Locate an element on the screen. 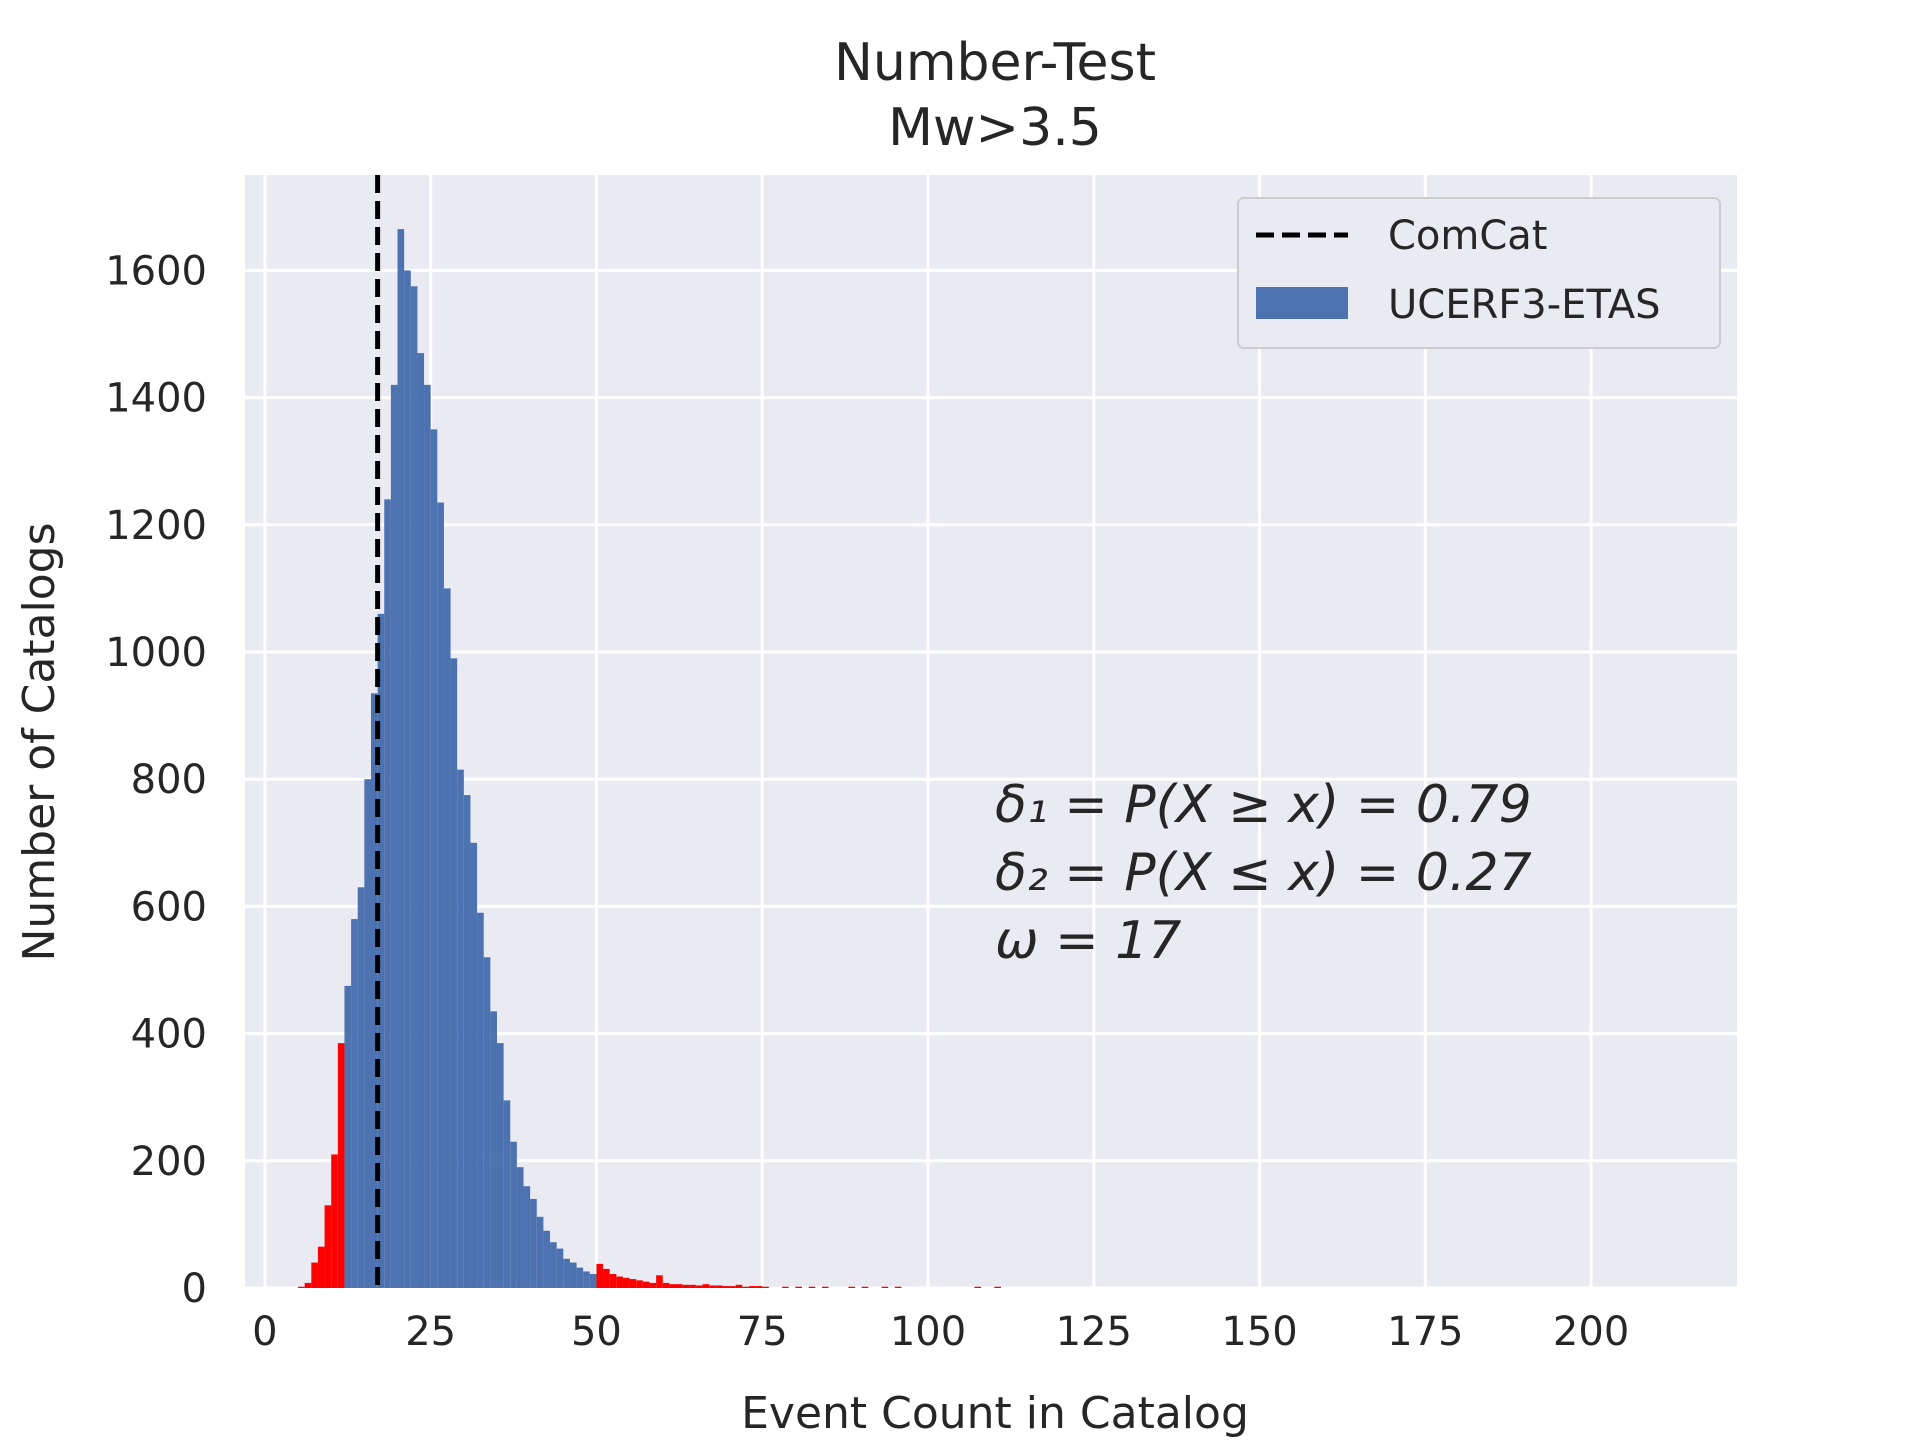 The height and width of the screenshot is (1440, 1920). delta1-annotation: δ₁ = P(X ≥ x) = 0.79 is located at coordinates (1263, 805).